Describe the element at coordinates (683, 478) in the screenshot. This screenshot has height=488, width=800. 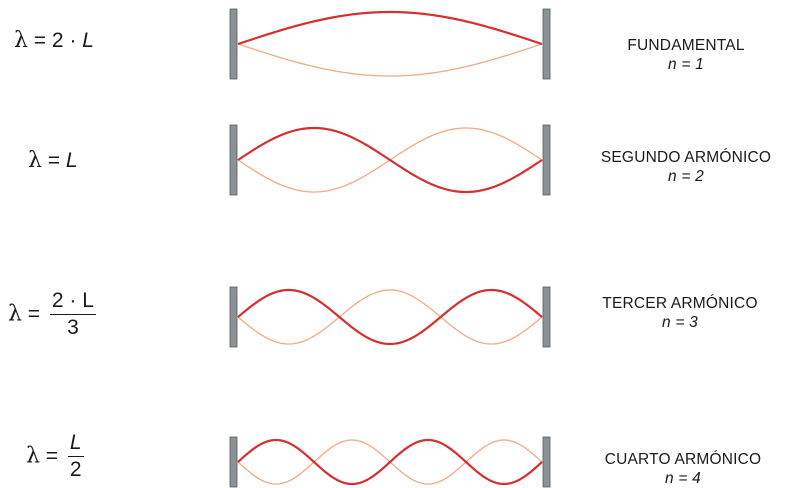
I see `harmonic-number: n = 4` at that location.